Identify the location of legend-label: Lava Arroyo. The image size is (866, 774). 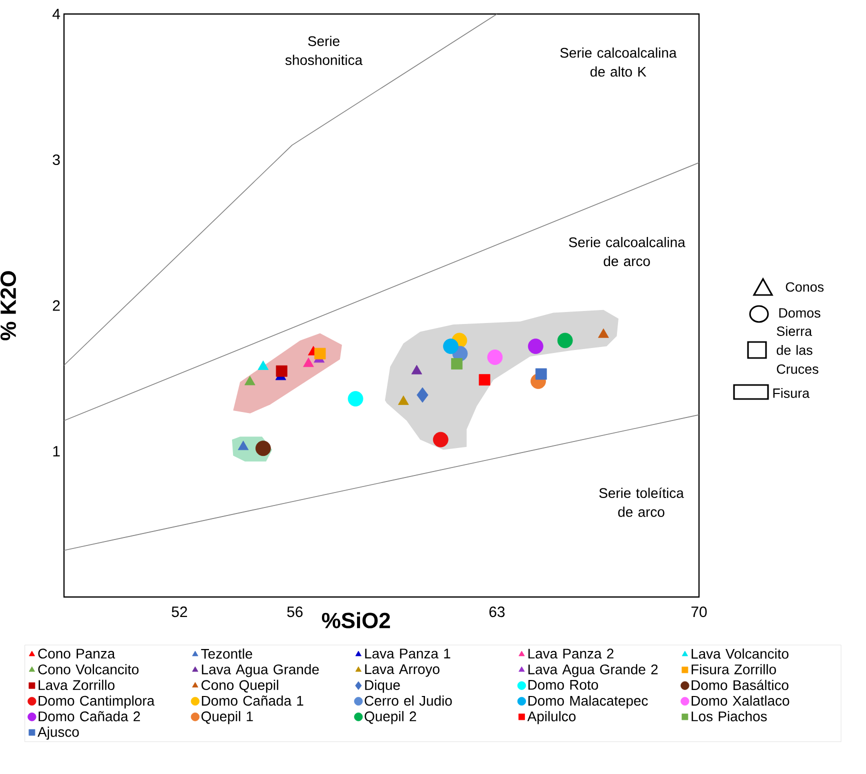
(402, 670).